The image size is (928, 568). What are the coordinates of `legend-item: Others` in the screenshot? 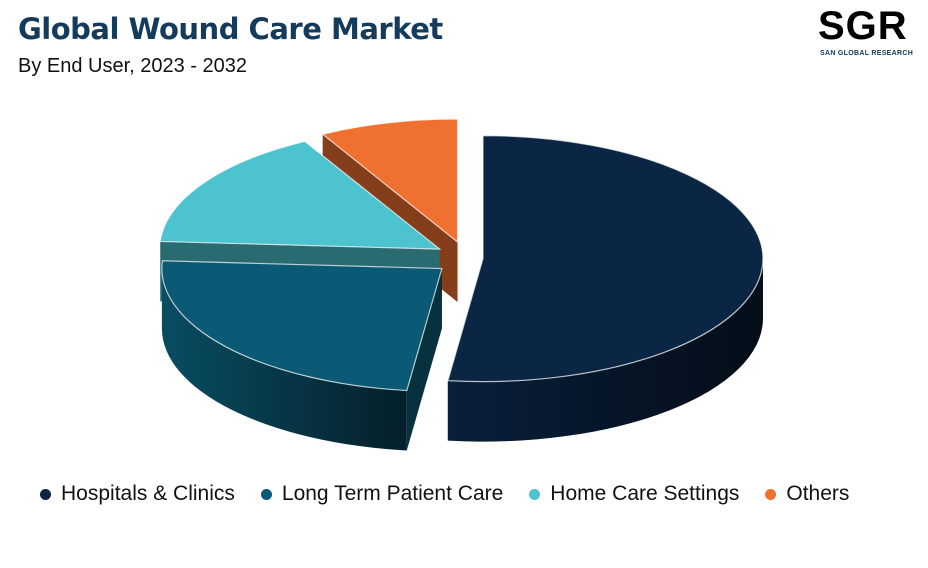 It's located at (807, 494).